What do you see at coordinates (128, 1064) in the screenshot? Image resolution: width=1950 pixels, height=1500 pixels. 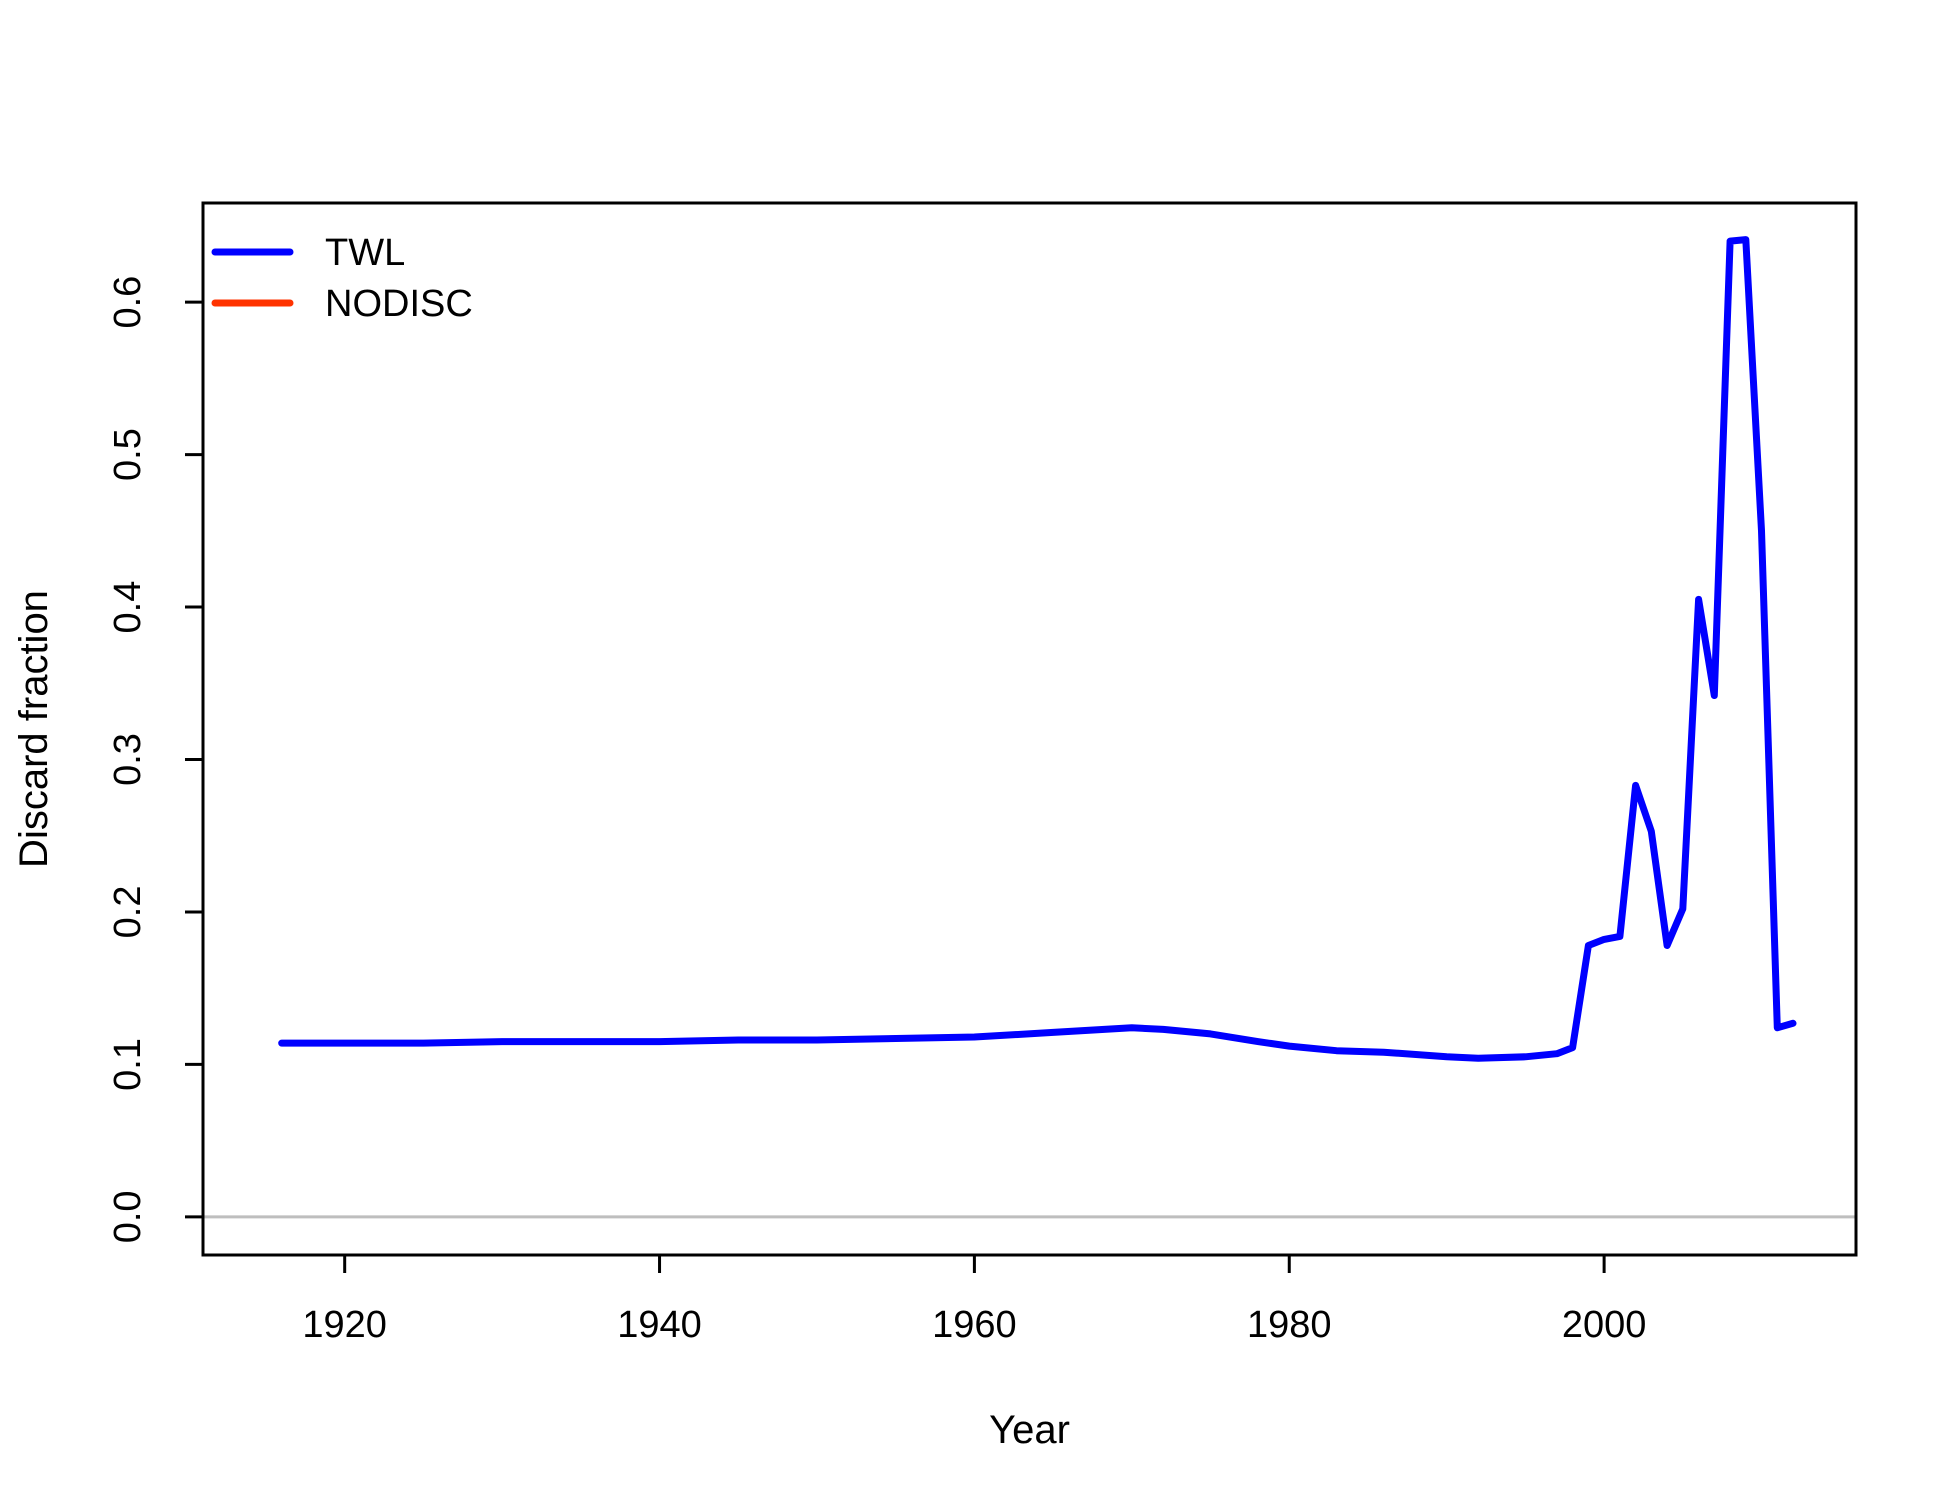 I see `y-tick-label: 0.1` at bounding box center [128, 1064].